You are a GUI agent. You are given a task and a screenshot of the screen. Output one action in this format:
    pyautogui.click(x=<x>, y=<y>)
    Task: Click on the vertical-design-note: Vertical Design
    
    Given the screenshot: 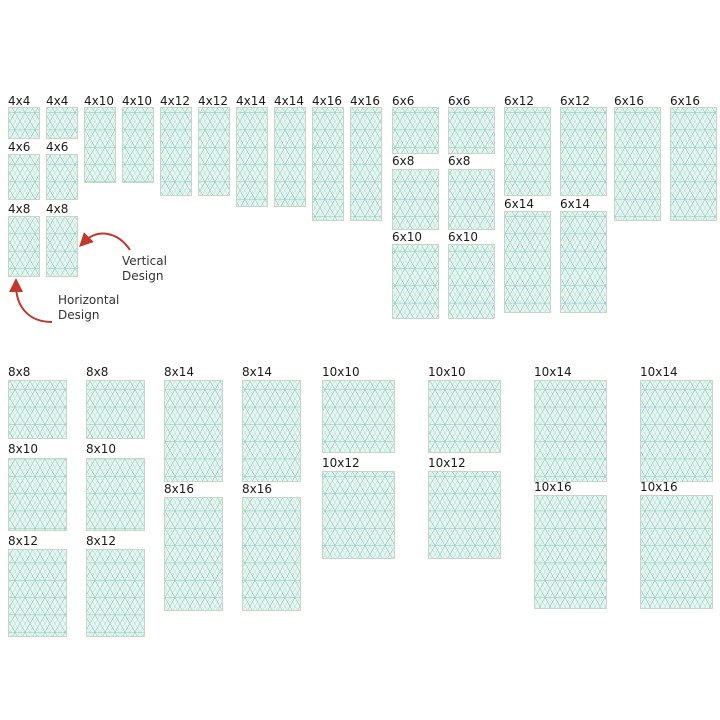 What is the action you would take?
    pyautogui.click(x=144, y=268)
    